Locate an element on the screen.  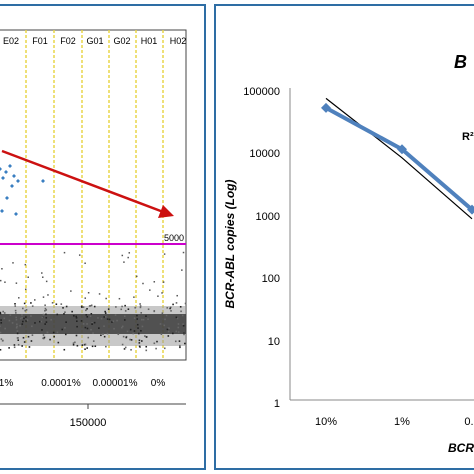
y-tick-1: 1 is located at coordinates (277, 404).